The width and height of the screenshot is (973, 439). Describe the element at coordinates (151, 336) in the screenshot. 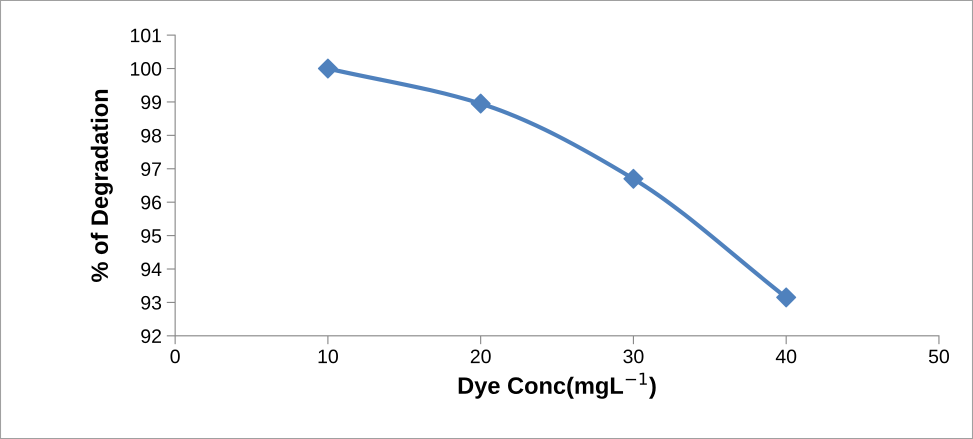

I see `y-tick-label: 92` at that location.